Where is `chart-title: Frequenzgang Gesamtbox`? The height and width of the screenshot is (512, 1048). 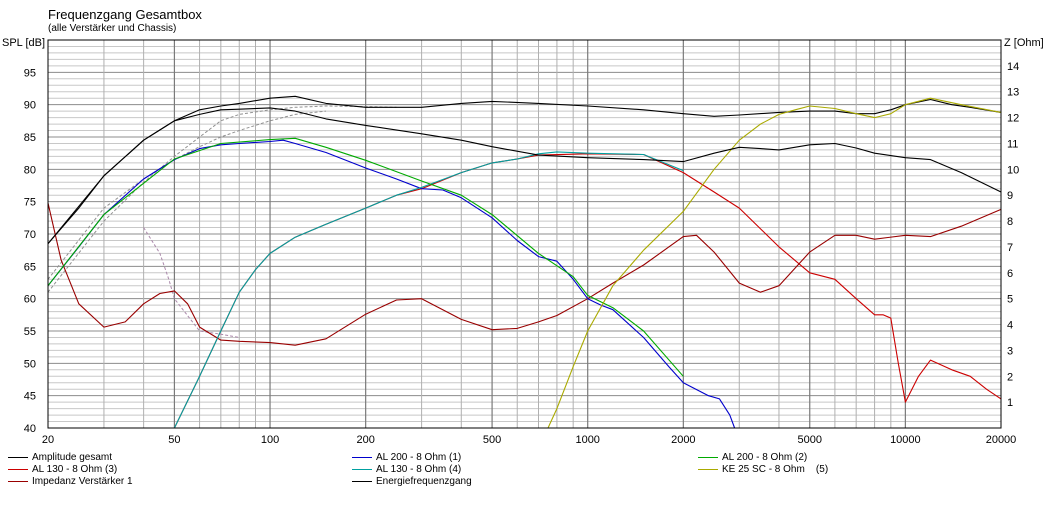 chart-title: Frequenzgang Gesamtbox is located at coordinates (125, 14).